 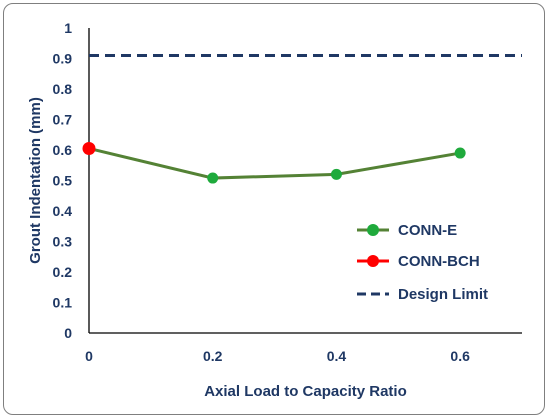 I want to click on series-conn-bch-point, so click(x=89, y=148).